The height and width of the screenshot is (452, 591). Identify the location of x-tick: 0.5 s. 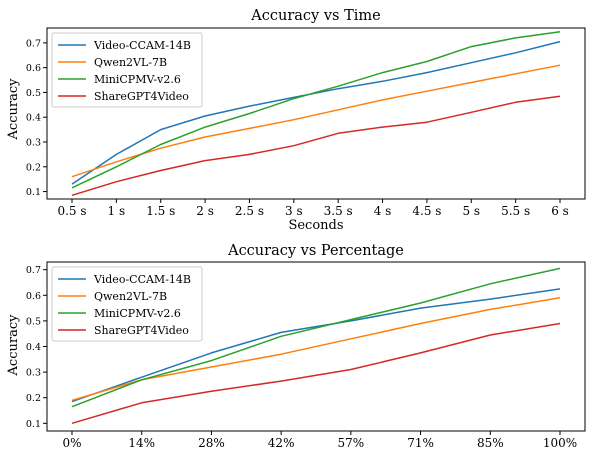
(72, 208).